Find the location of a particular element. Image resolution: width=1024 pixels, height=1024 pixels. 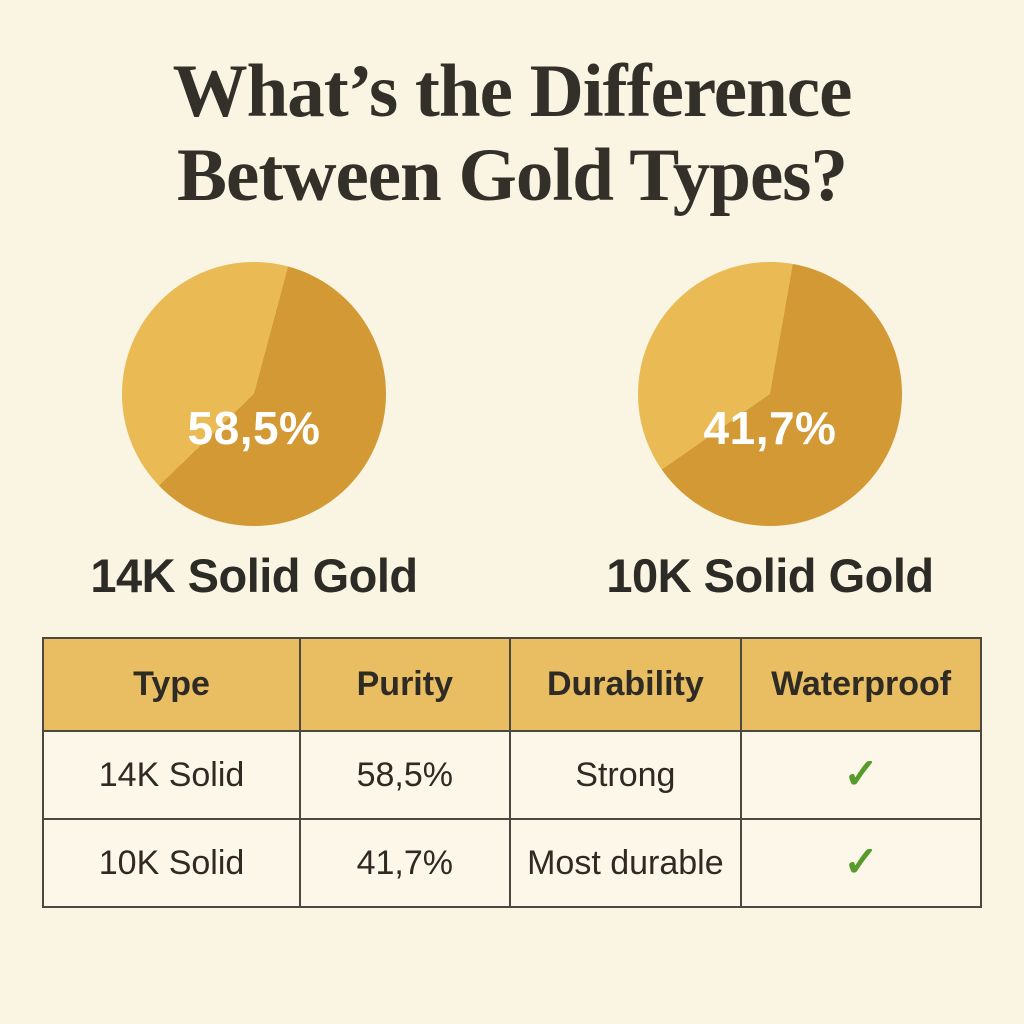

table-cell: 10K Solid is located at coordinates (171, 863).